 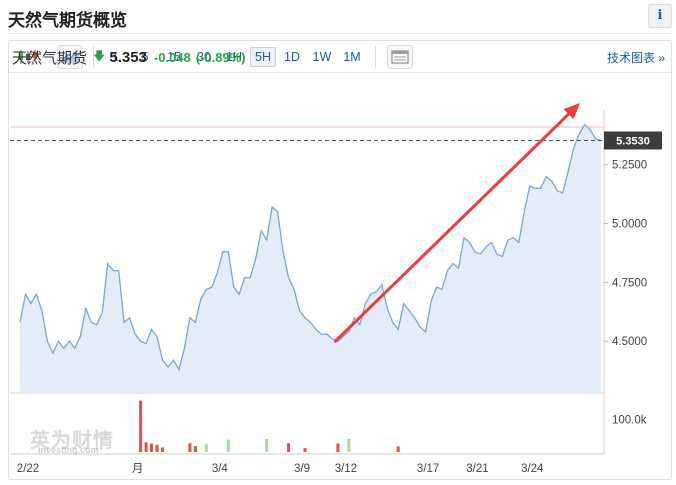 I want to click on x-tick-label: 月, so click(x=138, y=469).